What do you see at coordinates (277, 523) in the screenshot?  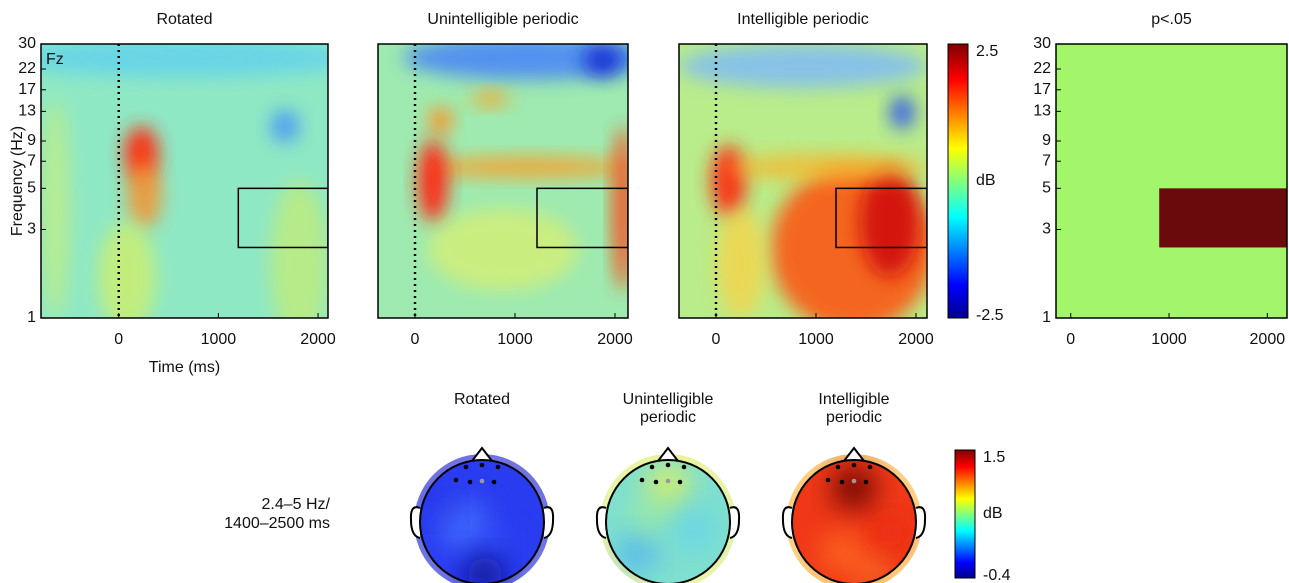 I see `row-label: 1400–2500 ms` at bounding box center [277, 523].